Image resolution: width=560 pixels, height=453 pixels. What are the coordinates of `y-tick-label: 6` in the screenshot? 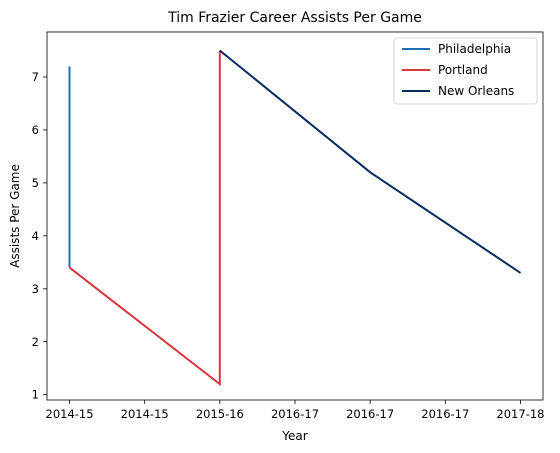 It's located at (35, 130).